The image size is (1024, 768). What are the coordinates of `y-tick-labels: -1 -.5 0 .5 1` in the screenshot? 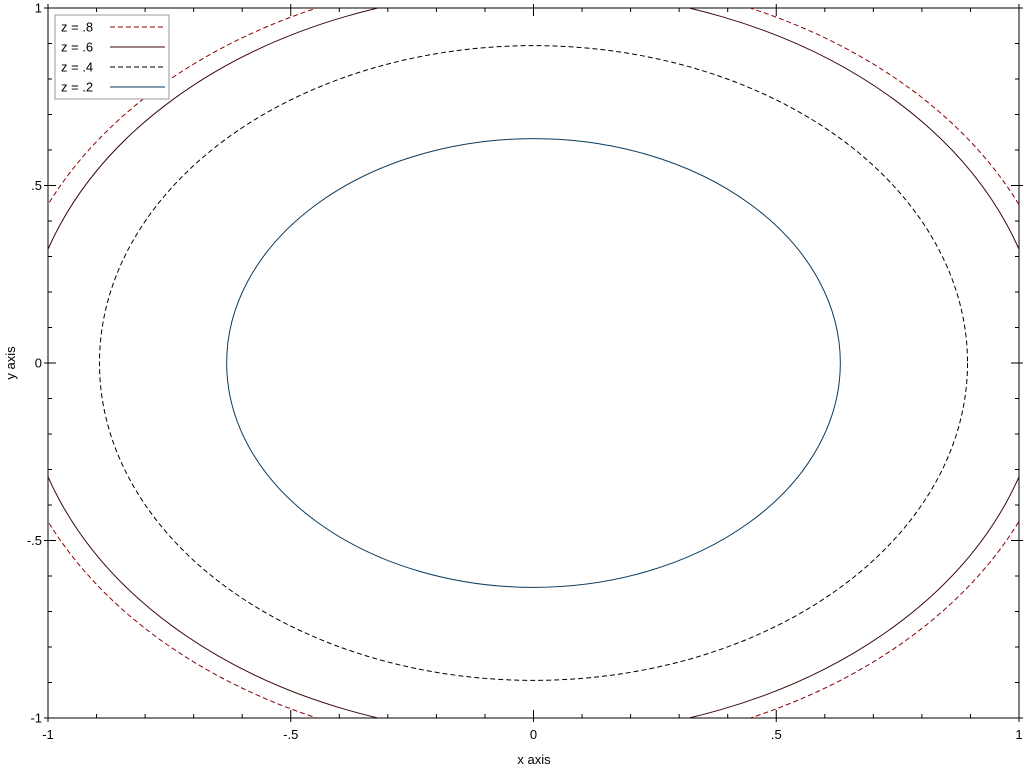 It's located at (34, 363).